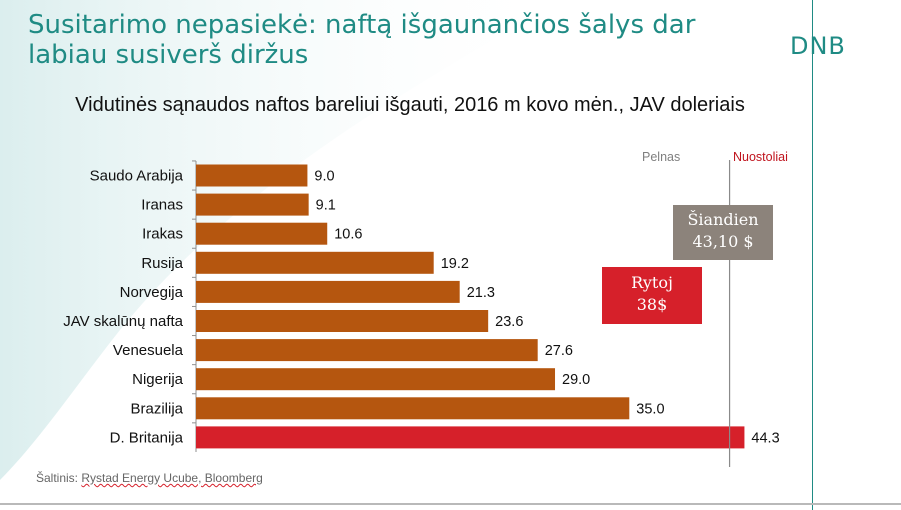 The height and width of the screenshot is (510, 901). Describe the element at coordinates (262, 233) in the screenshot. I see `bar-irakas` at that location.